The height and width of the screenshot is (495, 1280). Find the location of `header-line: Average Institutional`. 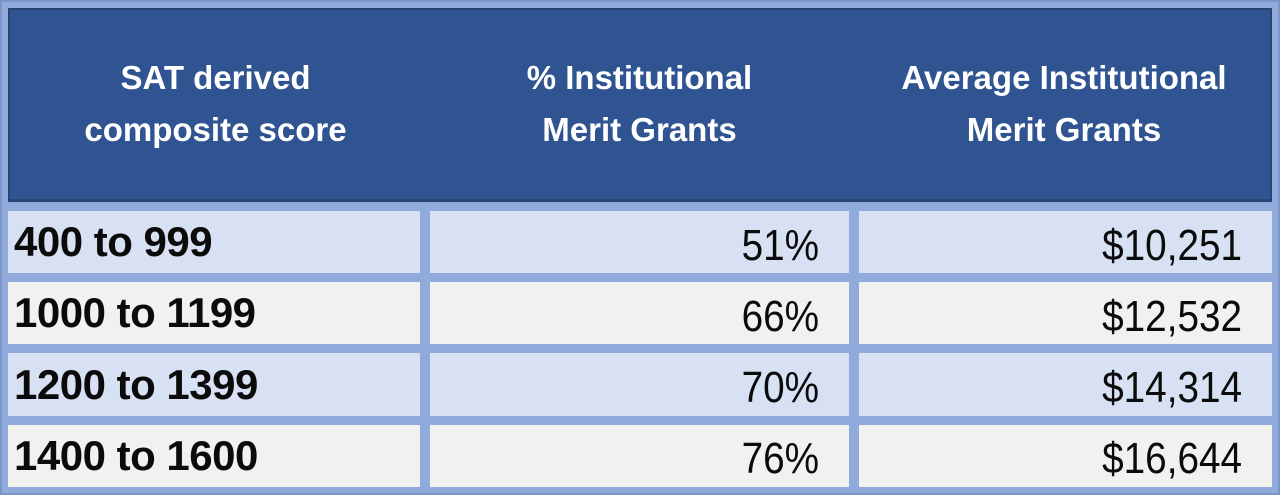

header-line: Average Institutional is located at coordinates (1064, 77).